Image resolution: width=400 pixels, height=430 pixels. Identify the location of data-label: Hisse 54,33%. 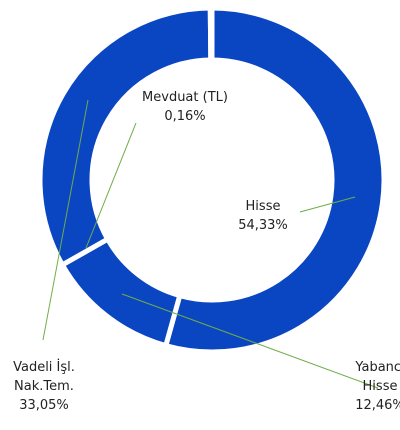
(263, 216).